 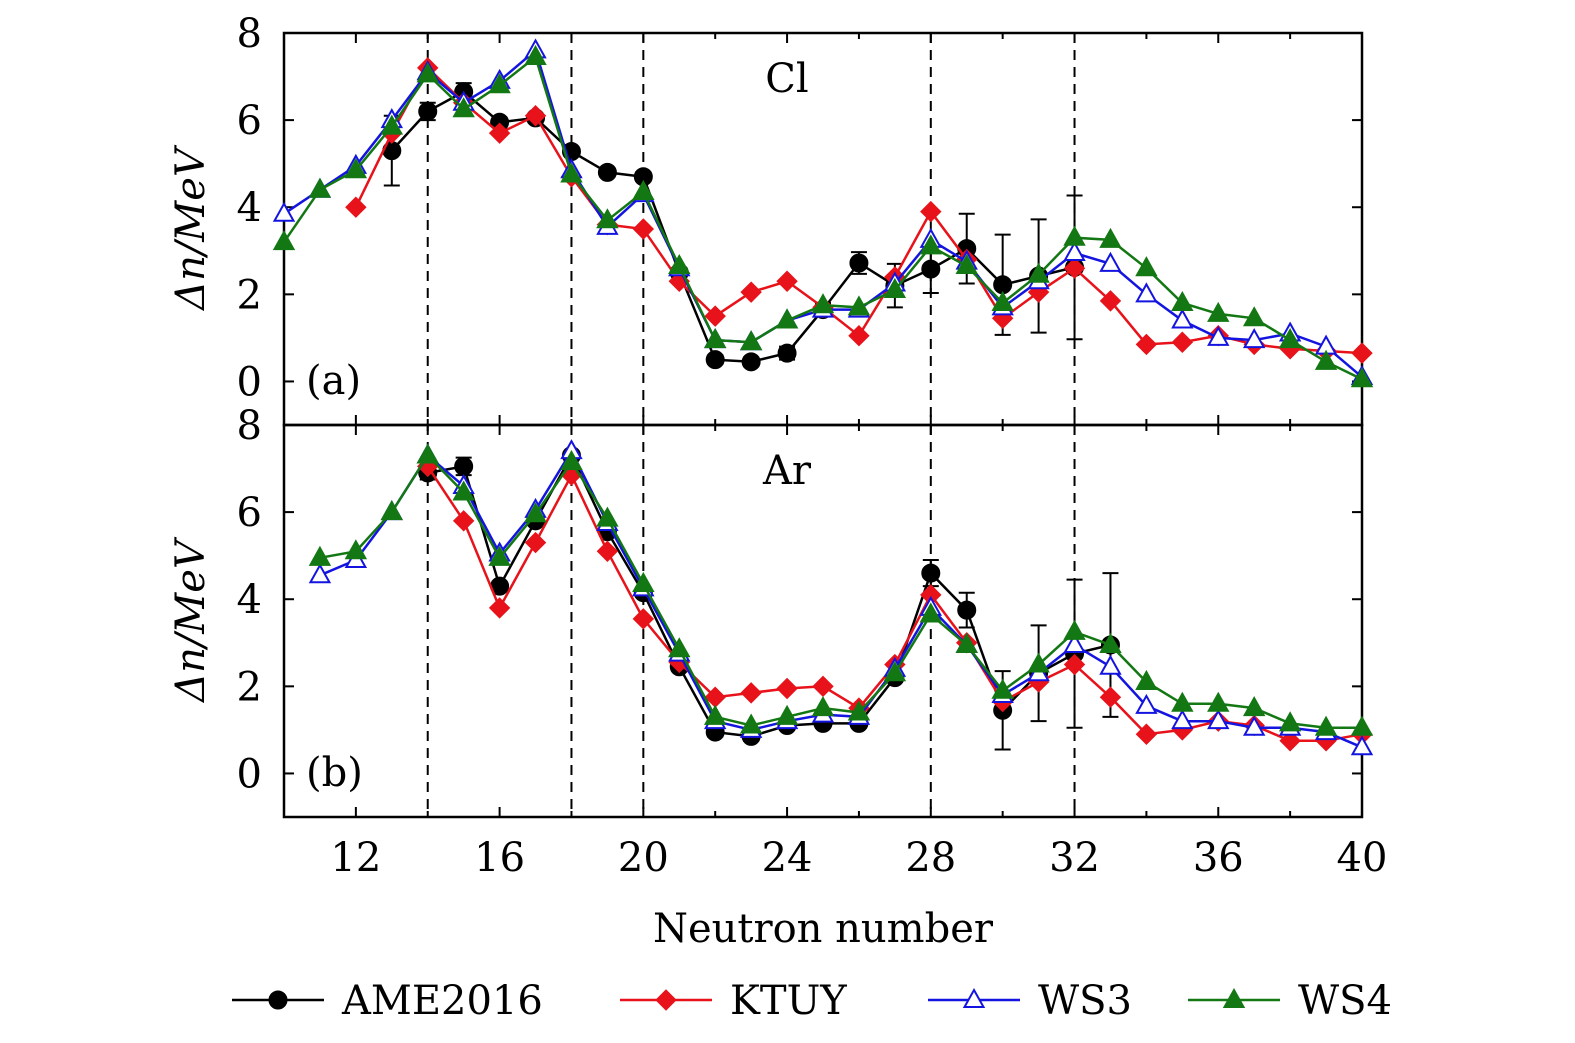 What do you see at coordinates (1085, 1001) in the screenshot?
I see `legend-label: WS3` at bounding box center [1085, 1001].